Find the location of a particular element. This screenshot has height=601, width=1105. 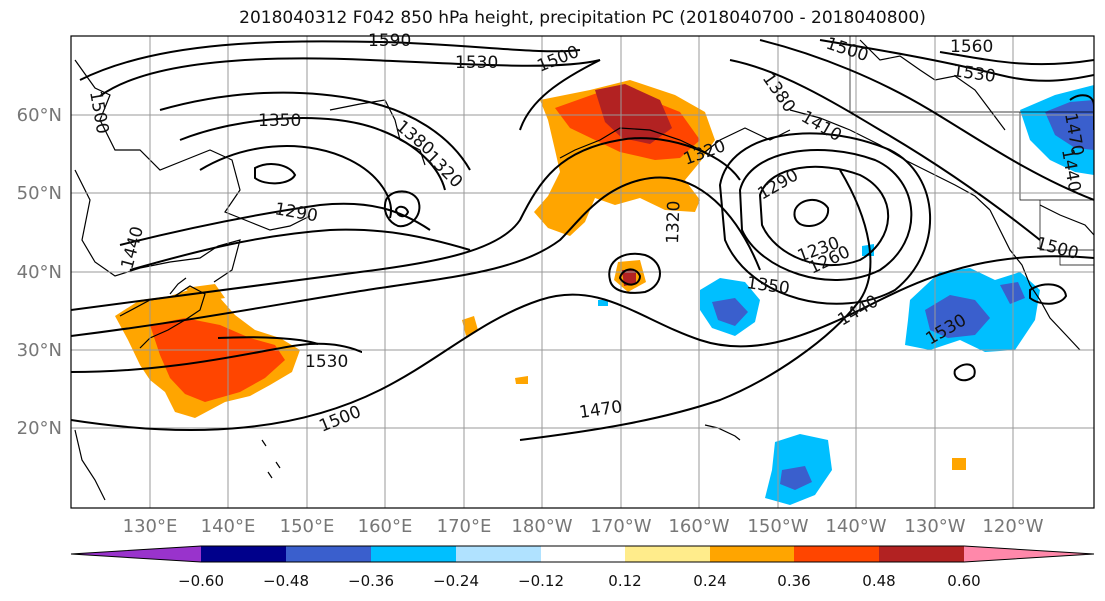

colorbar-tick-label: −0.36 is located at coordinates (371, 581).